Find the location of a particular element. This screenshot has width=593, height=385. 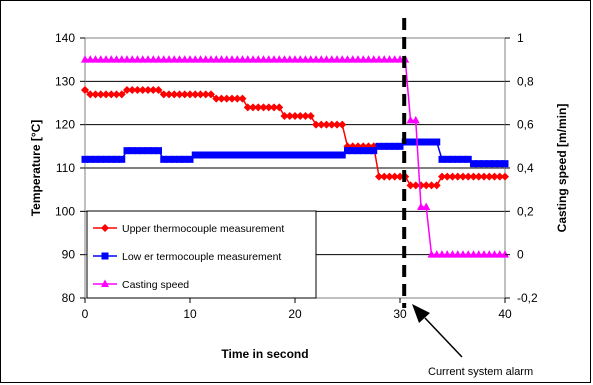

y2-tick-label: 0,4 is located at coordinates (525, 168).